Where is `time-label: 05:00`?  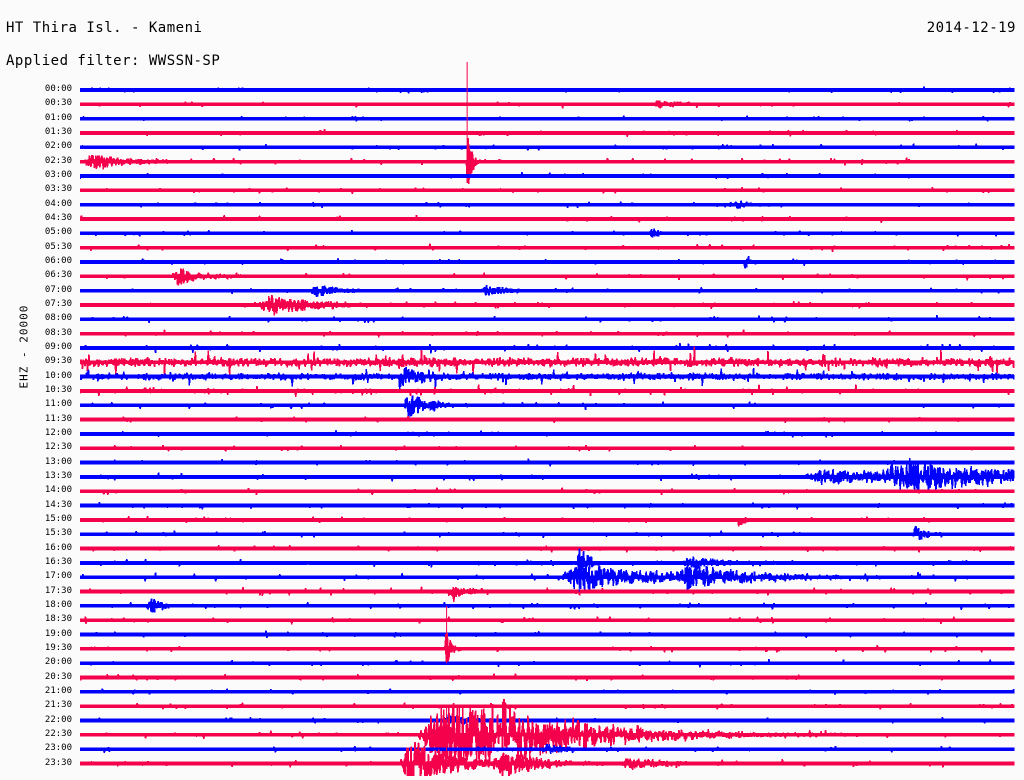
time-label: 05:00 is located at coordinates (58, 232).